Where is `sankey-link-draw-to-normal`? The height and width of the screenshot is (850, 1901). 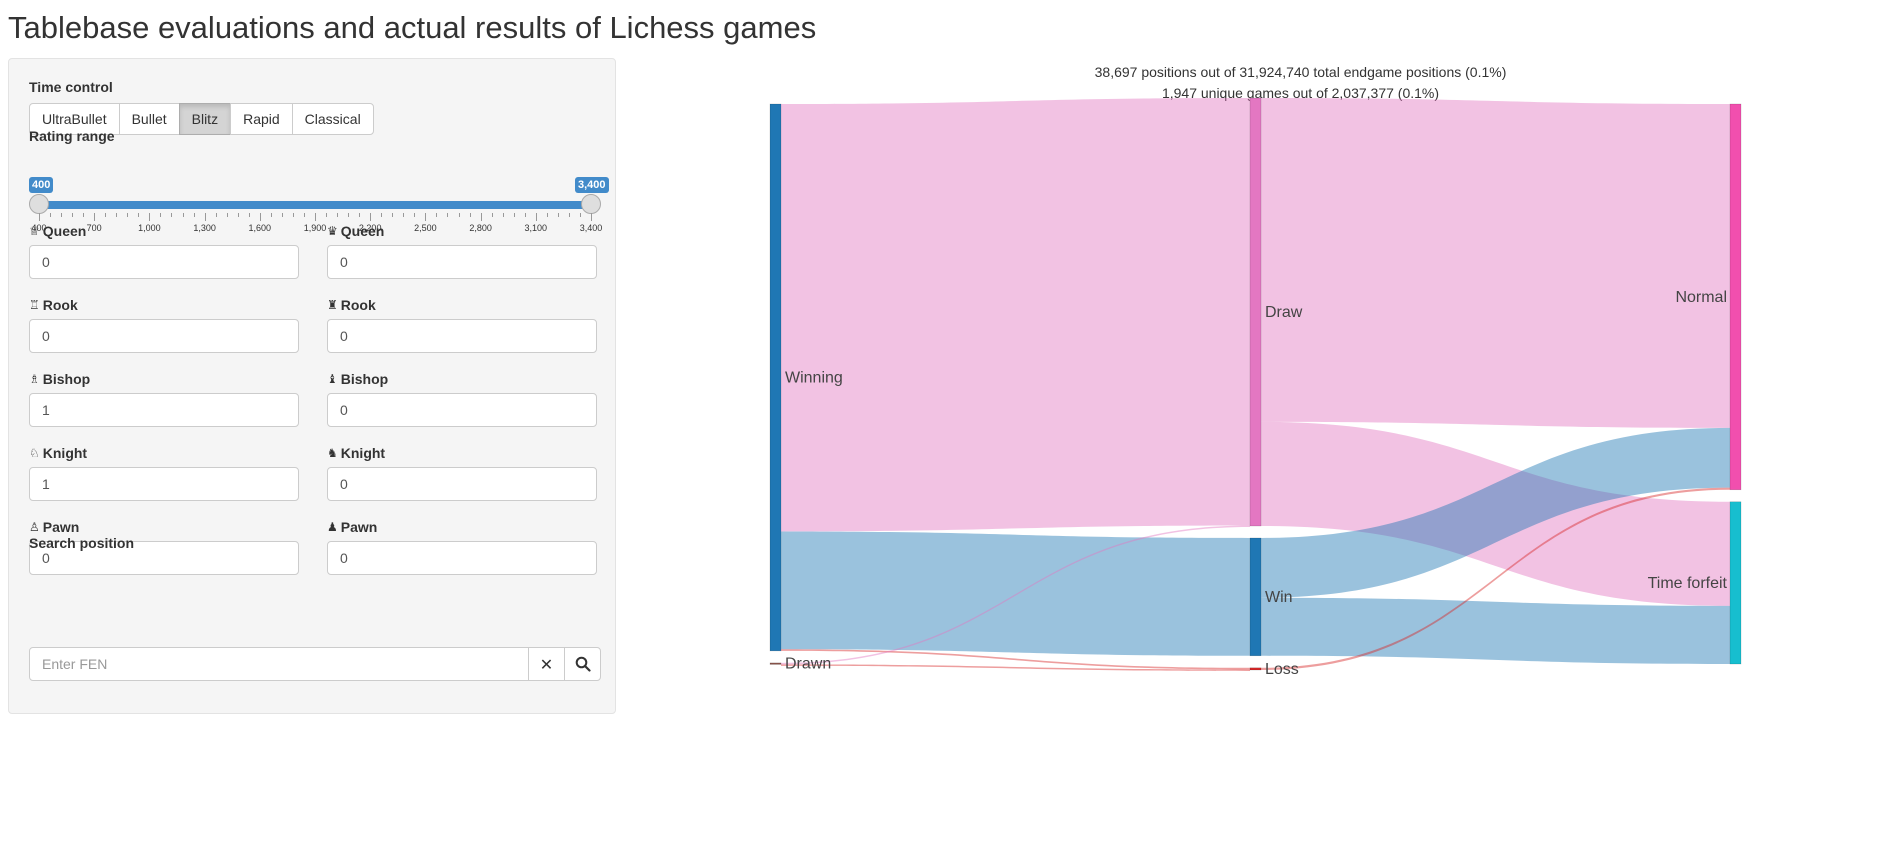
sankey-link-draw-to-normal is located at coordinates (1495, 263).